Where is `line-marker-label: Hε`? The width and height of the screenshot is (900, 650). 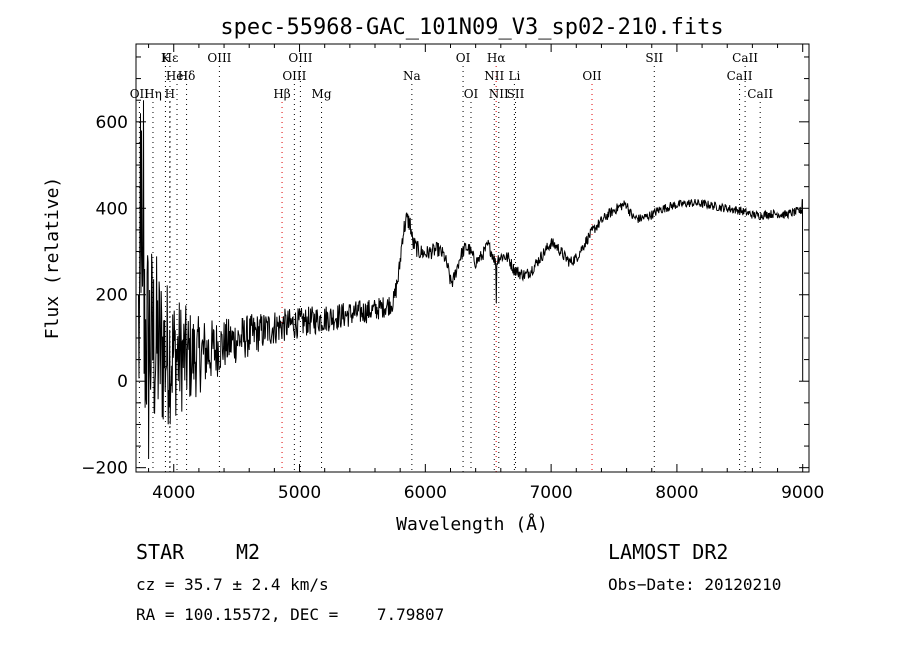 line-marker-label: Hε is located at coordinates (170, 58).